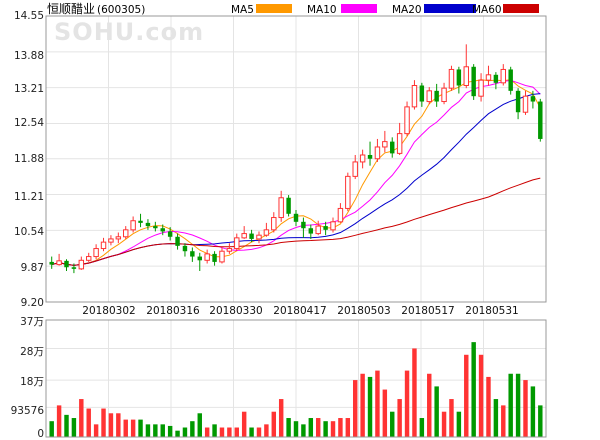  What do you see at coordinates (450, 8) in the screenshot?
I see `legend-ma20-swatch` at bounding box center [450, 8].